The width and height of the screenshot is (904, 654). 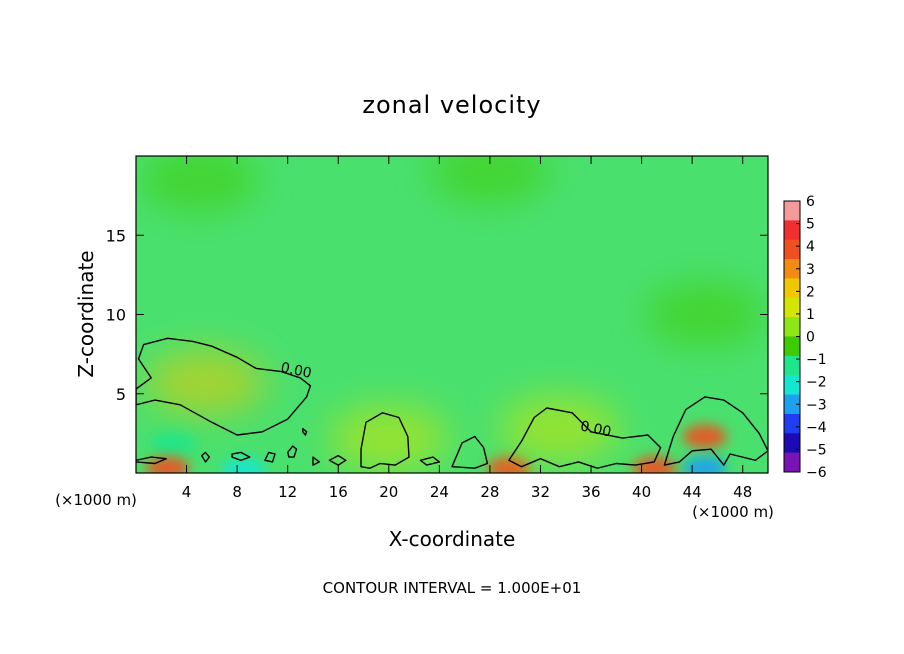 What do you see at coordinates (338, 492) in the screenshot?
I see `x-tick-label-3: 16` at bounding box center [338, 492].